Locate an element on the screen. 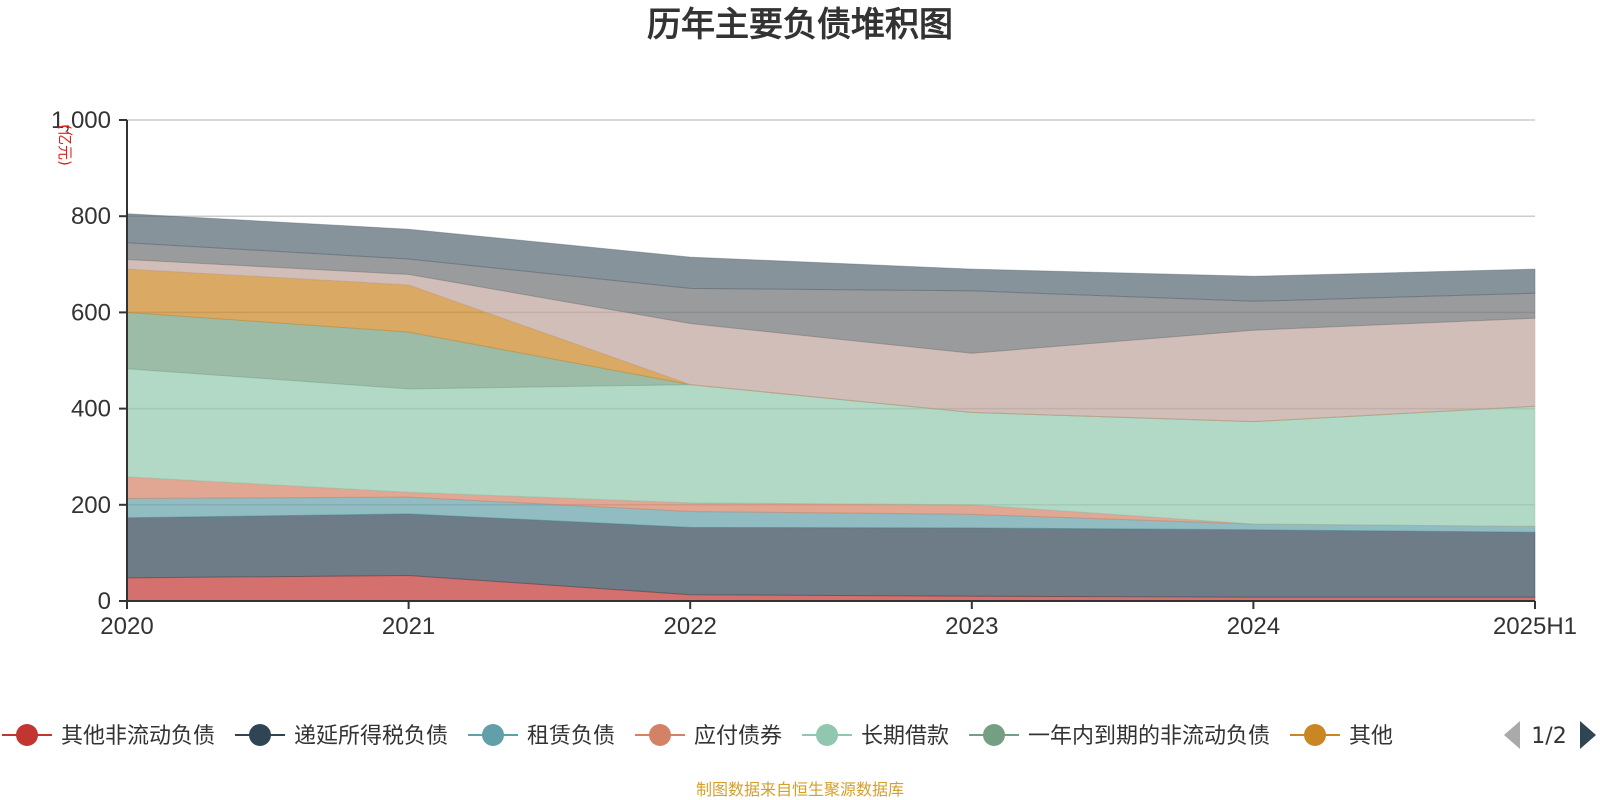 This screenshot has height=800, width=1600. y-tick-label: 0 is located at coordinates (104, 601).